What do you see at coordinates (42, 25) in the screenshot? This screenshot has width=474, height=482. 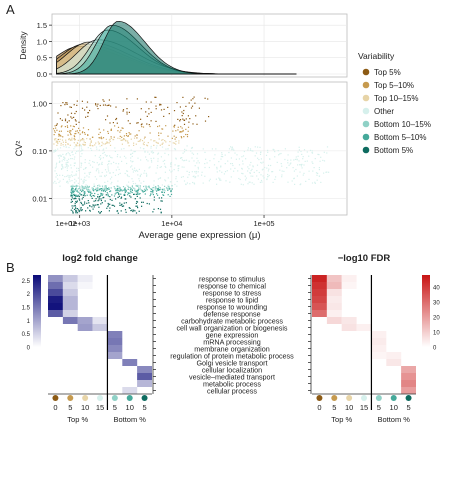 I see `density-y-tick-label: 1.5` at bounding box center [42, 25].